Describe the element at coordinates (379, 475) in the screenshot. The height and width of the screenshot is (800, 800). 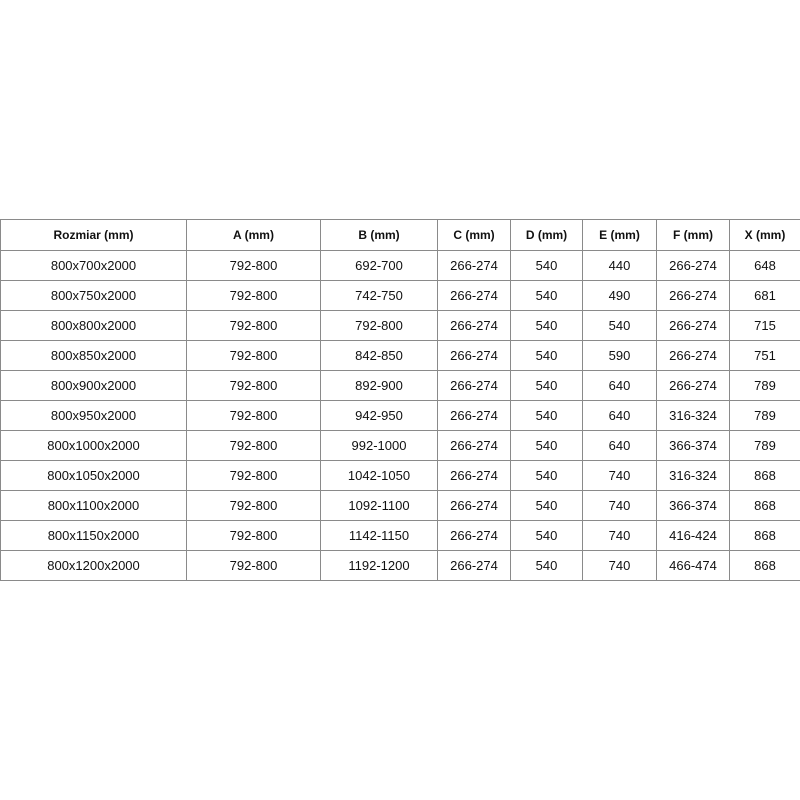
I see `table-cell: 1042-1050` at that location.